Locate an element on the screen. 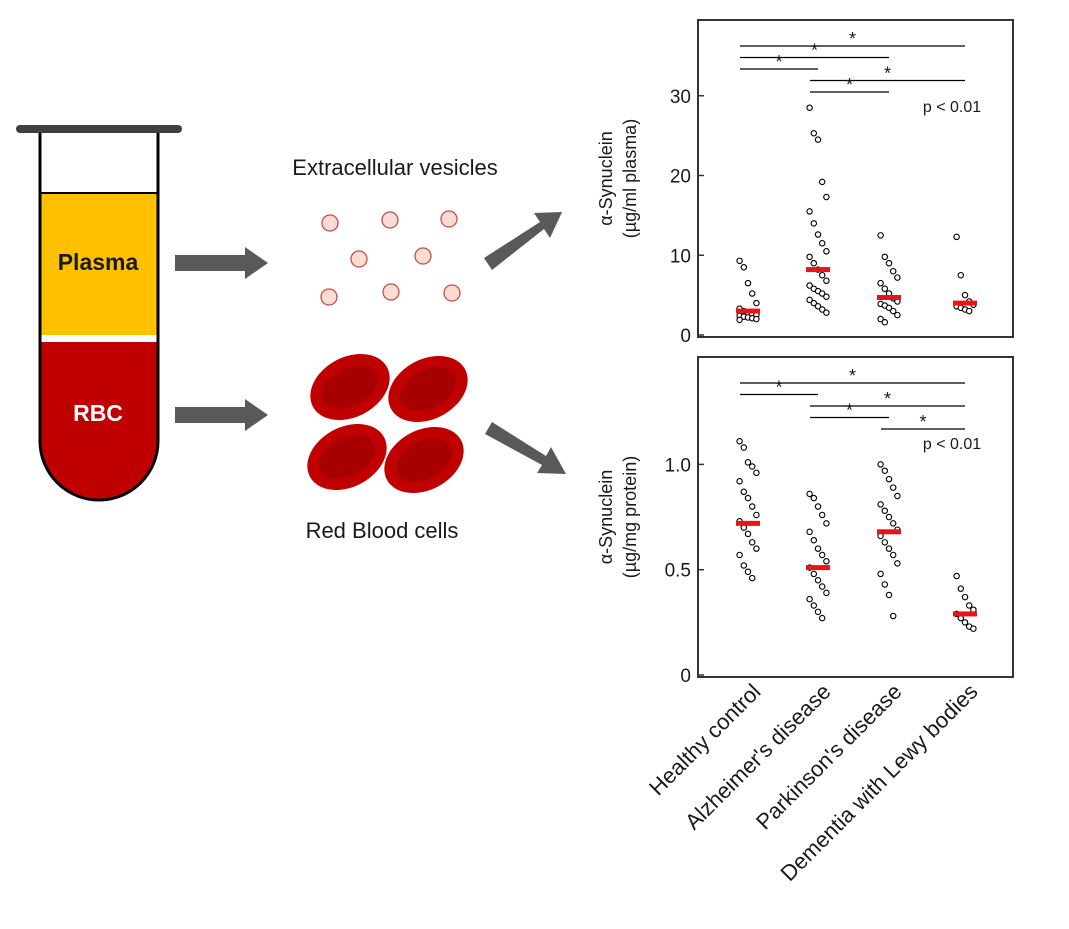  y-tick-label: 1.0 is located at coordinates (678, 465).